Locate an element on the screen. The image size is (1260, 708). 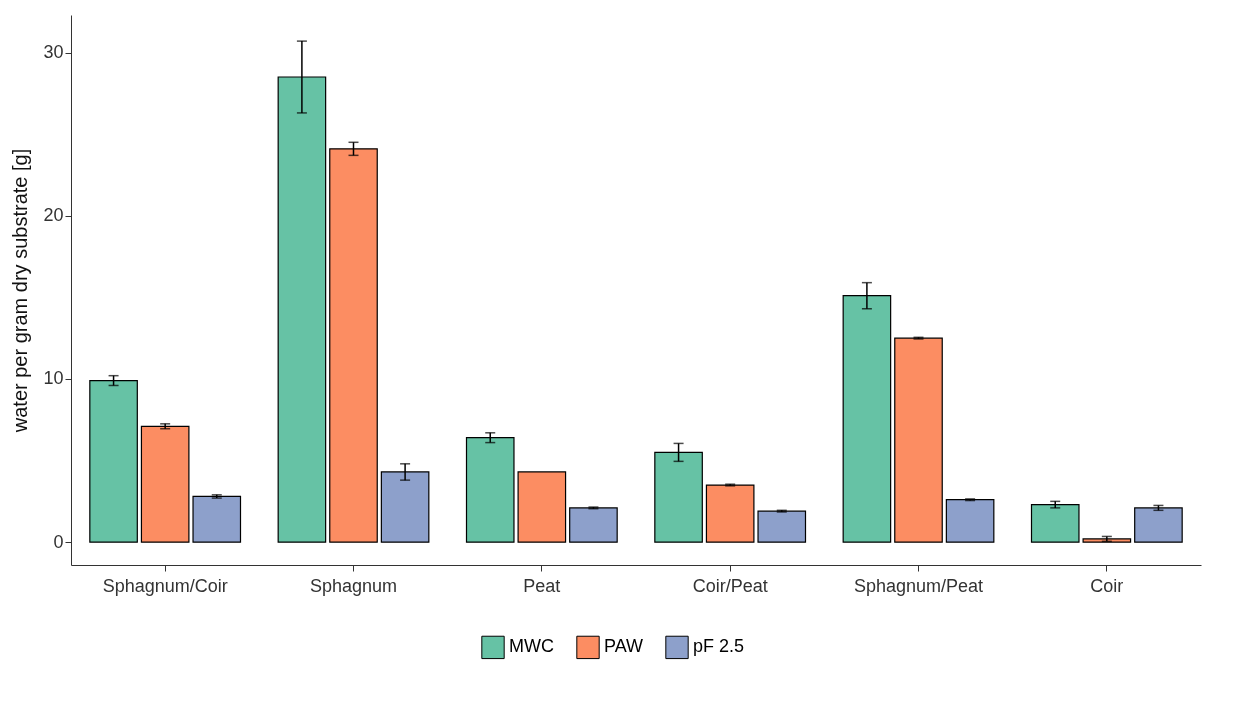
y-axis-title: water per gram dry substrate [g] is located at coordinates (20, 291).